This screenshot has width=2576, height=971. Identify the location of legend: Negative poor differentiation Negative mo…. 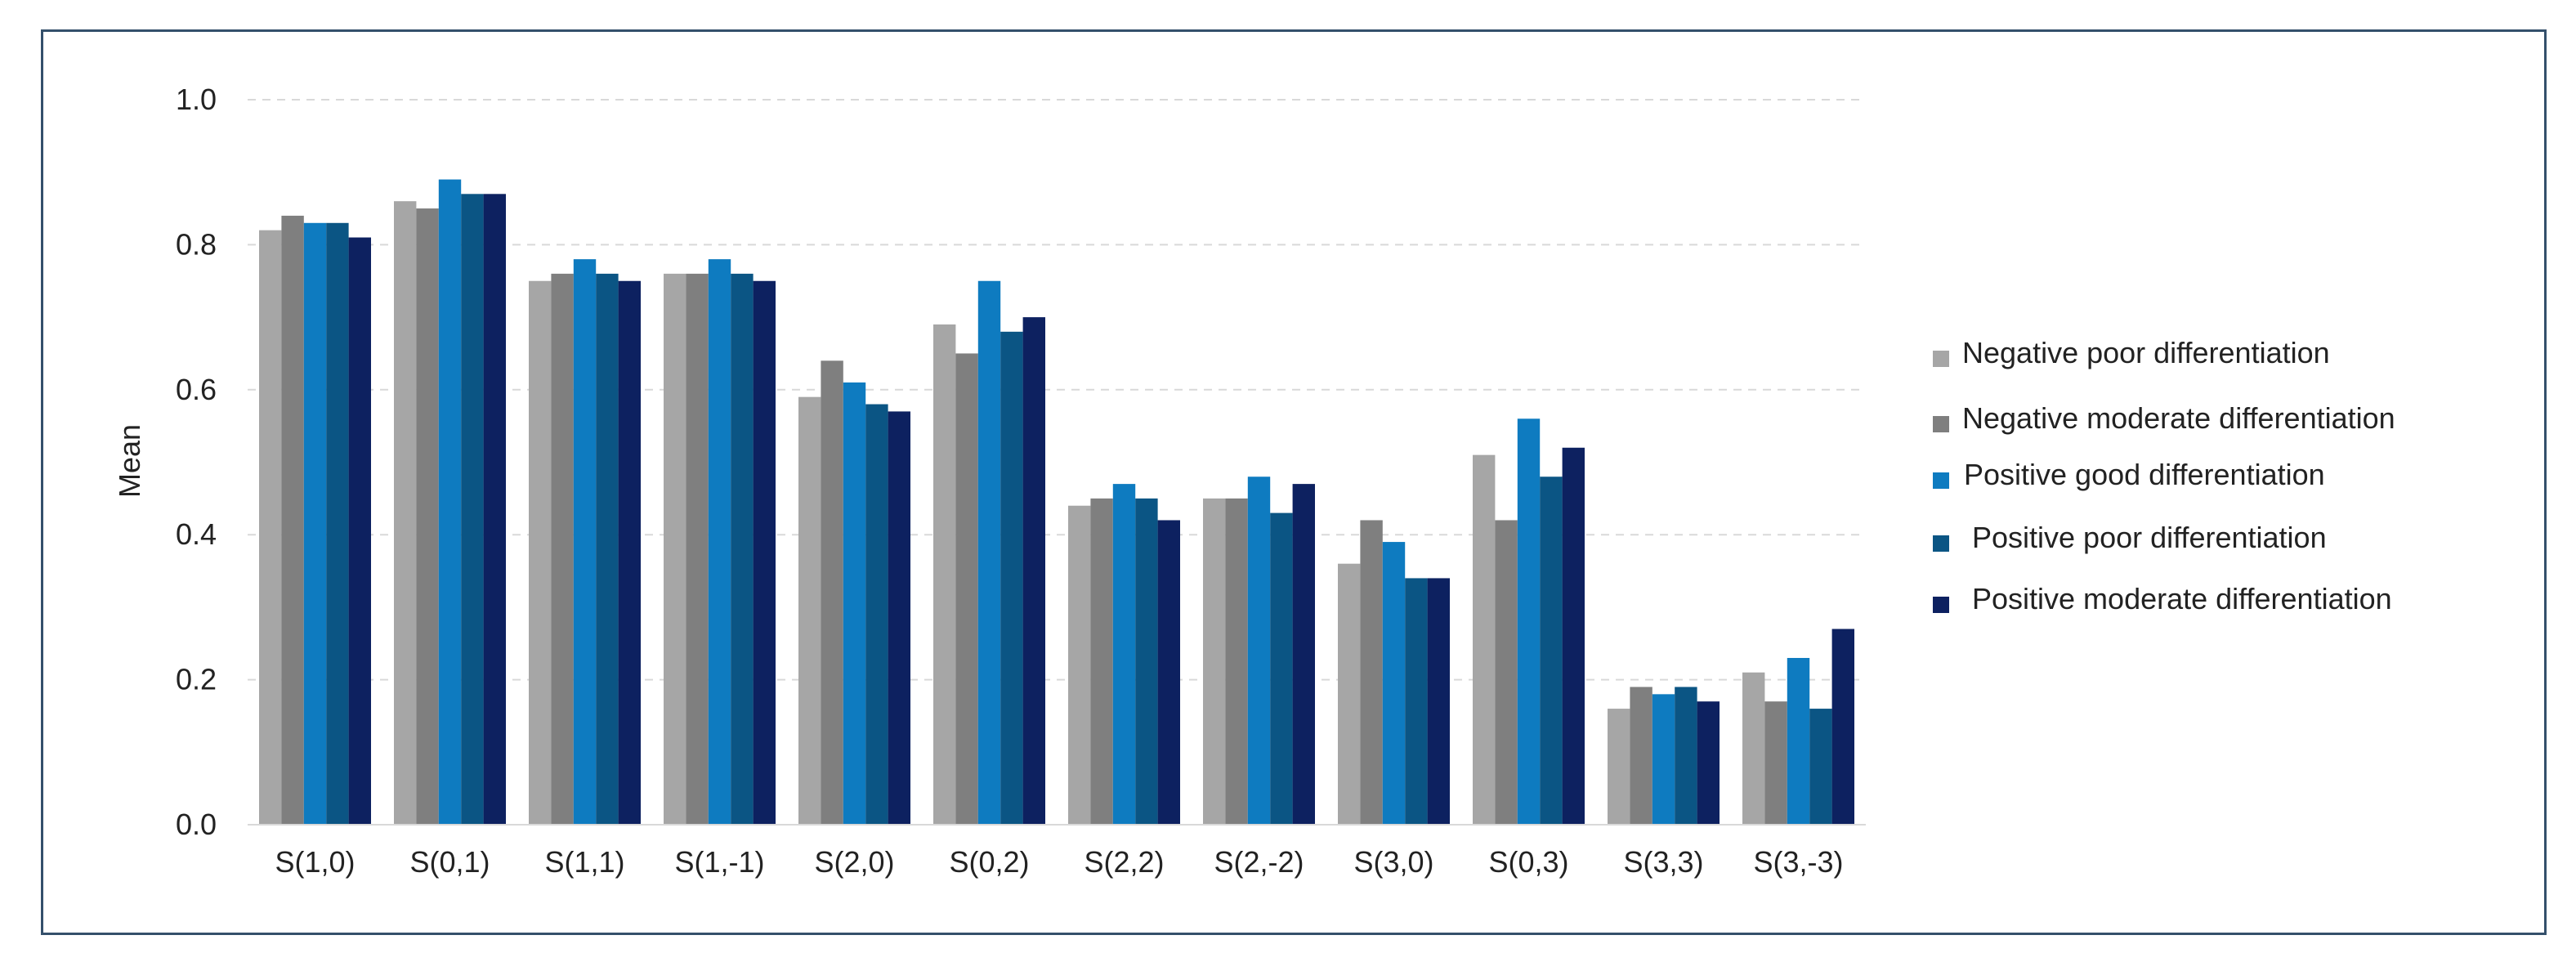
(2164, 475).